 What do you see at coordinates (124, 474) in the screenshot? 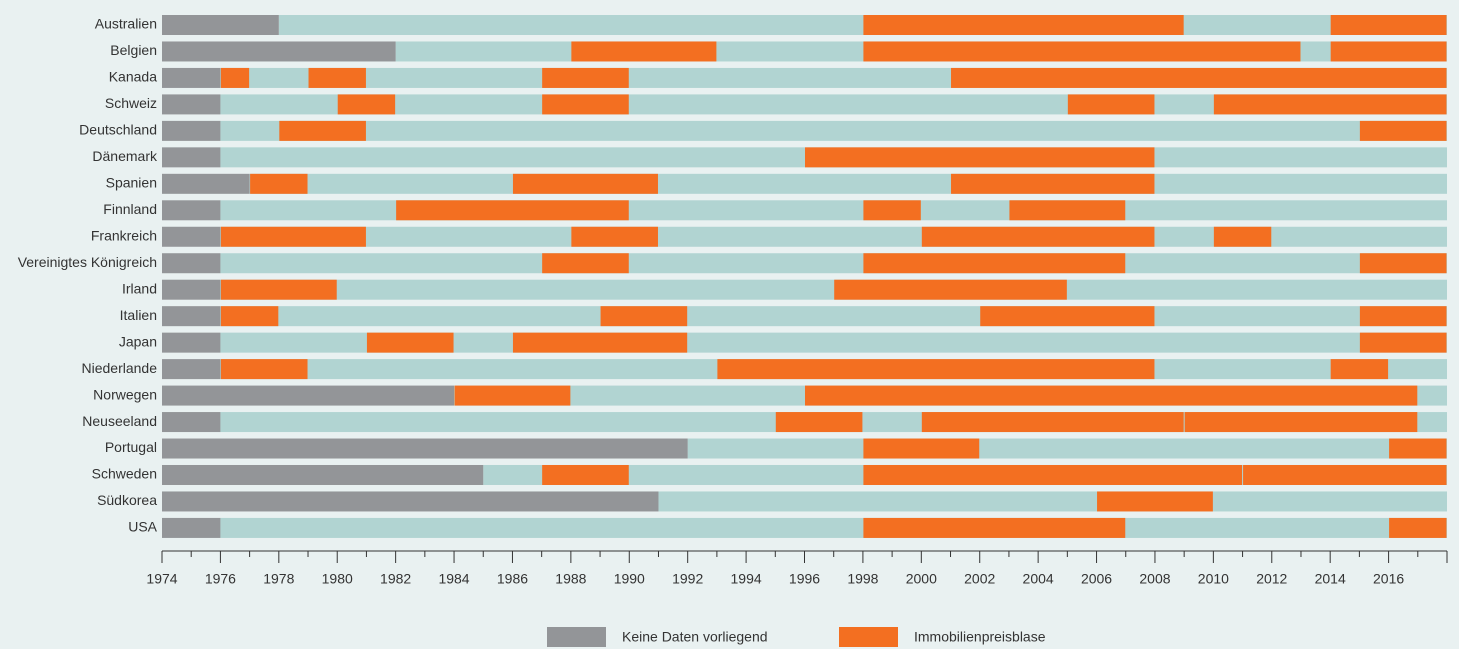
I see `row-label: Schweden` at bounding box center [124, 474].